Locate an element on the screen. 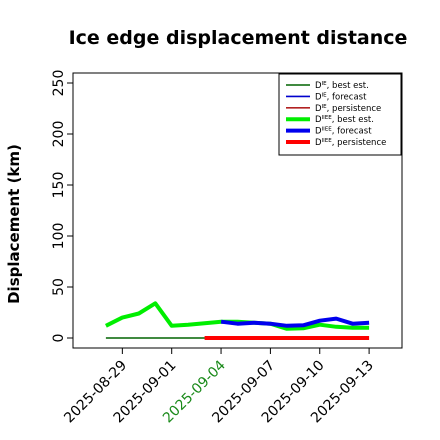 This screenshot has width=440, height=440. series-layer is located at coordinates (237, 320).